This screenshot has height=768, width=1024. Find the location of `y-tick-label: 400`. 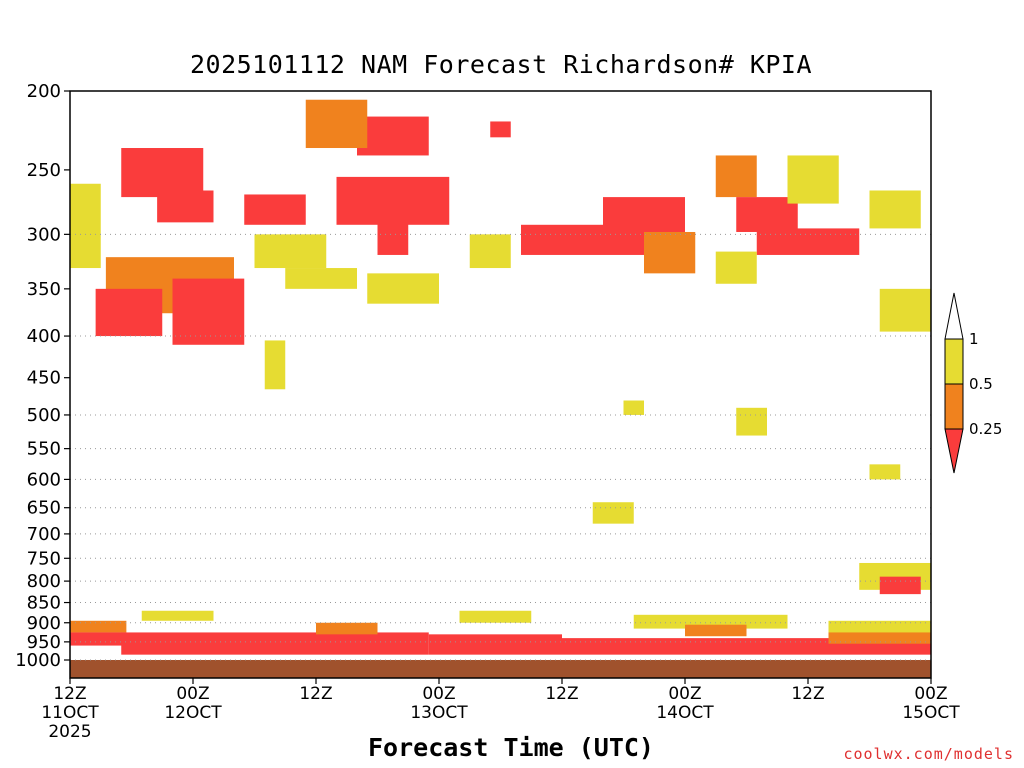

y-tick-label: 400 is located at coordinates (44, 336).